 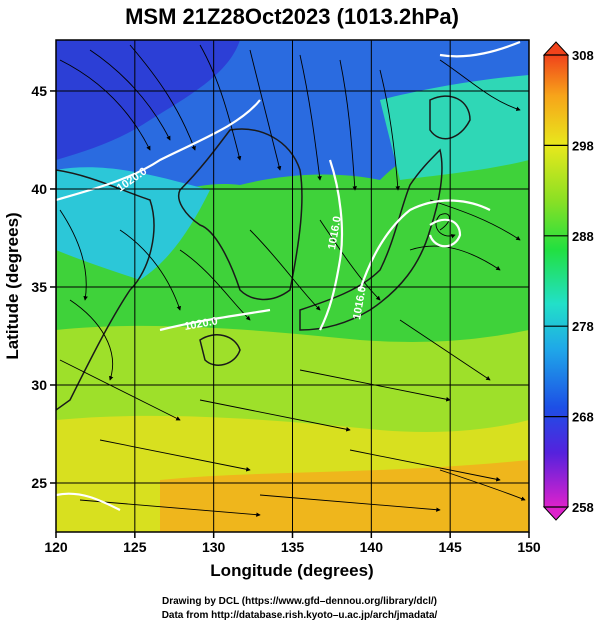 What do you see at coordinates (583, 507) in the screenshot?
I see `colorbar-tick-label: 258` at bounding box center [583, 507].